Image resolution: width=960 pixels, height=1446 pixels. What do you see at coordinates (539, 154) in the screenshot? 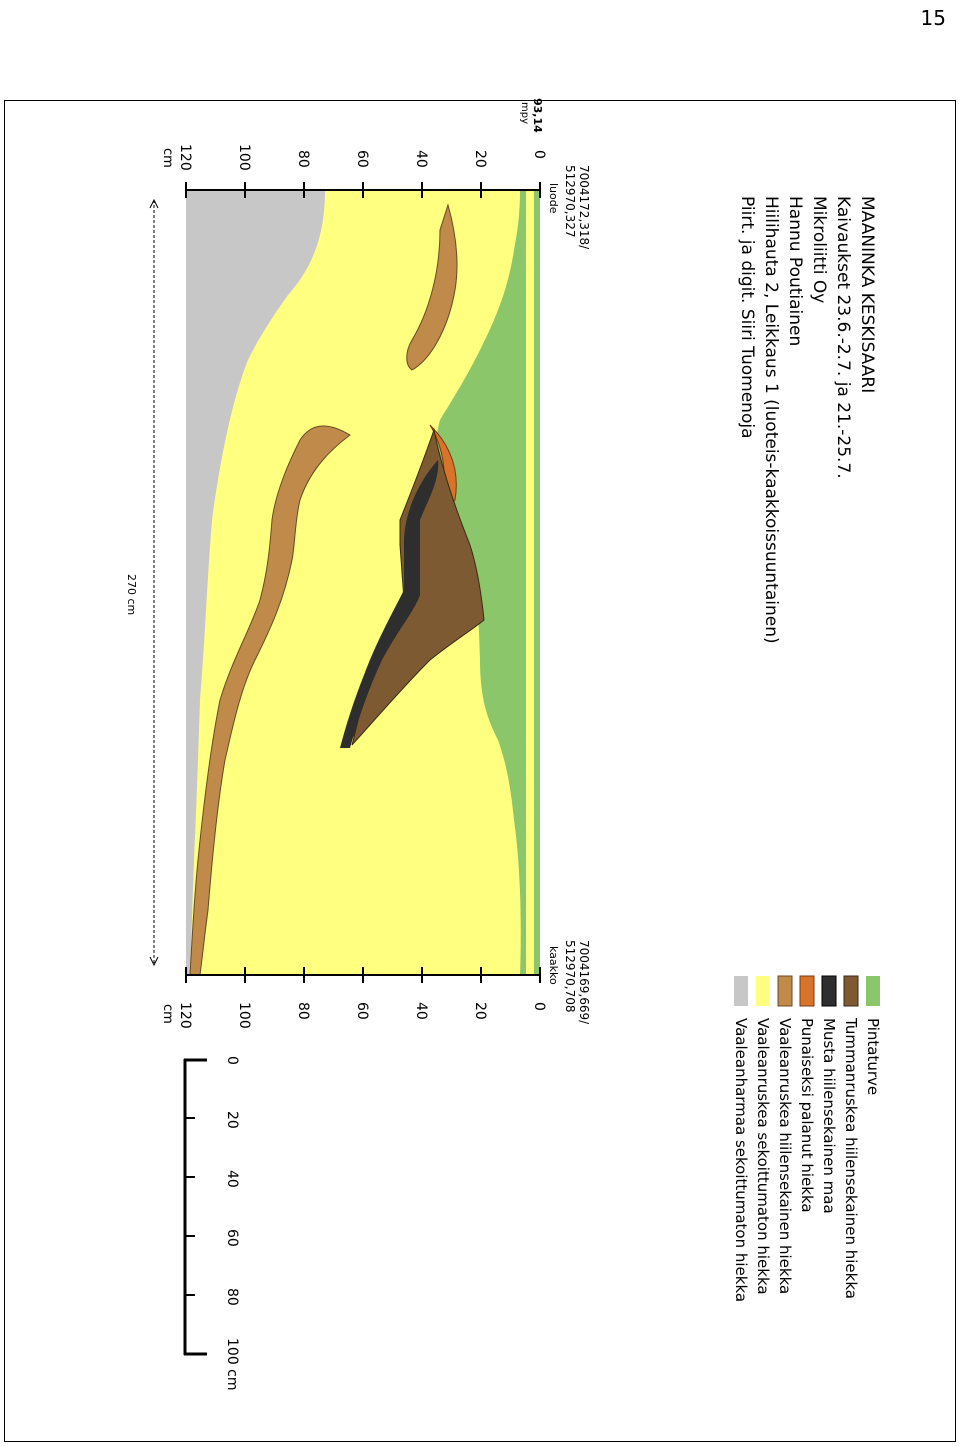
I see `left-tick-label: 0` at bounding box center [539, 154].